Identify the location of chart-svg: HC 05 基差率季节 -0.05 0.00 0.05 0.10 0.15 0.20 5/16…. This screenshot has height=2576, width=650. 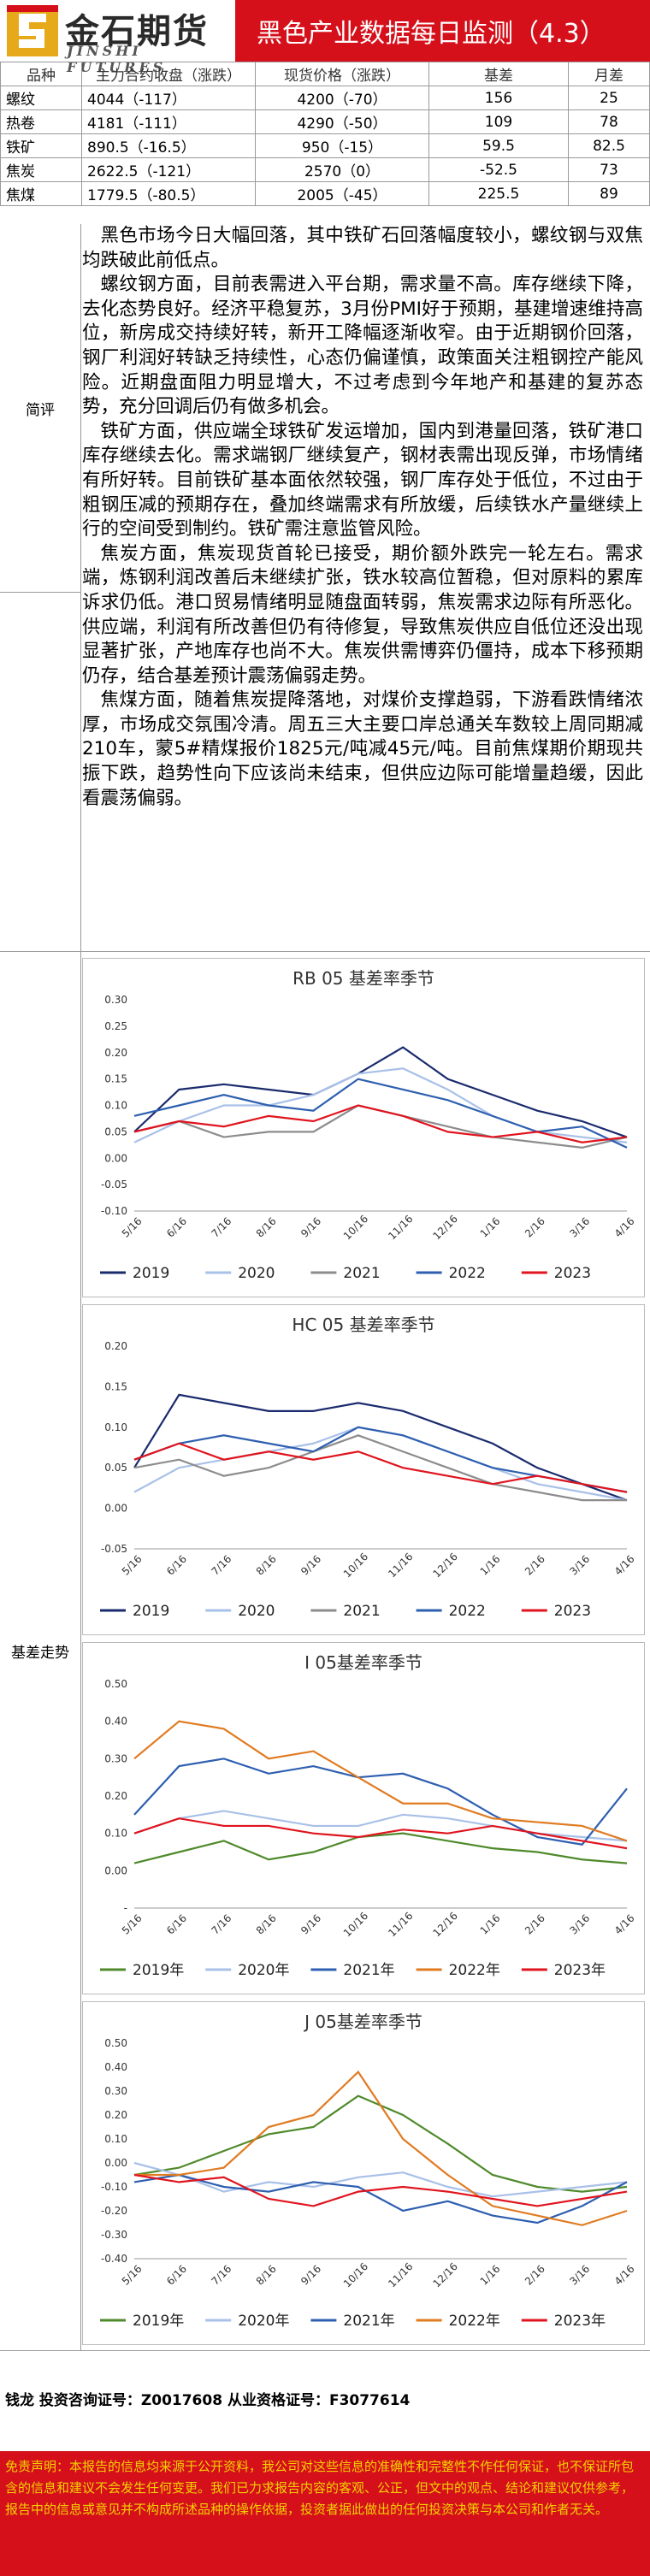
(368, 1467).